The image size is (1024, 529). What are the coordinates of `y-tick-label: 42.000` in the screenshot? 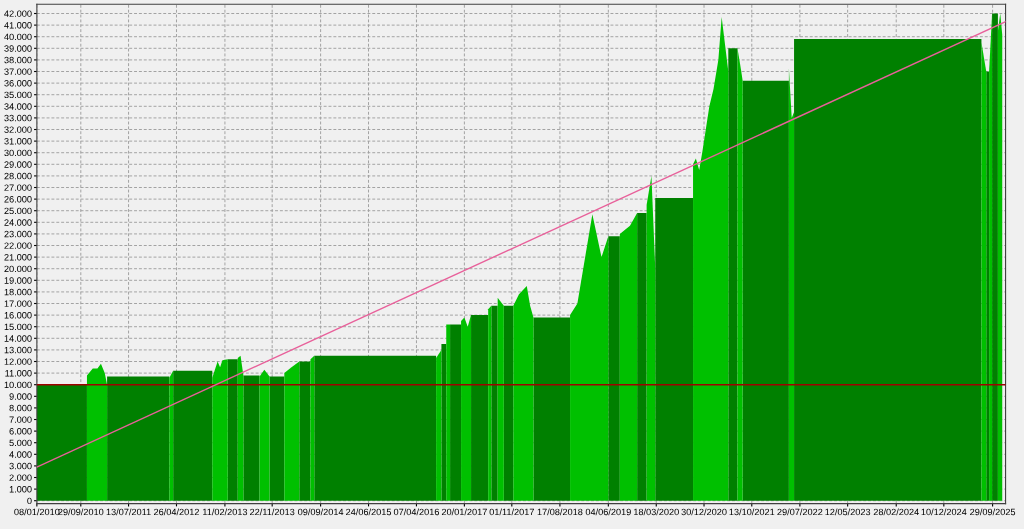 It's located at (18, 13).